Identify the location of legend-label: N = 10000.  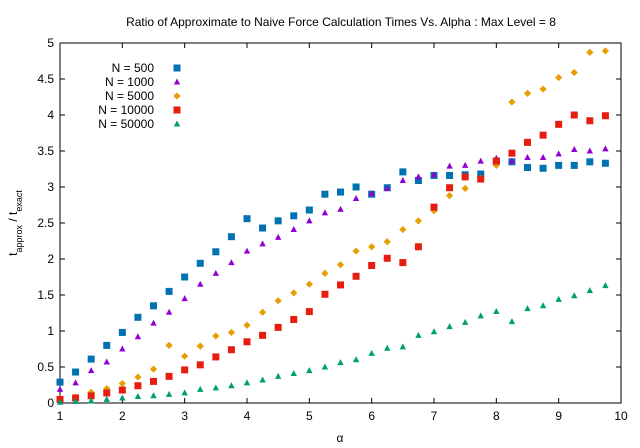
(126, 110).